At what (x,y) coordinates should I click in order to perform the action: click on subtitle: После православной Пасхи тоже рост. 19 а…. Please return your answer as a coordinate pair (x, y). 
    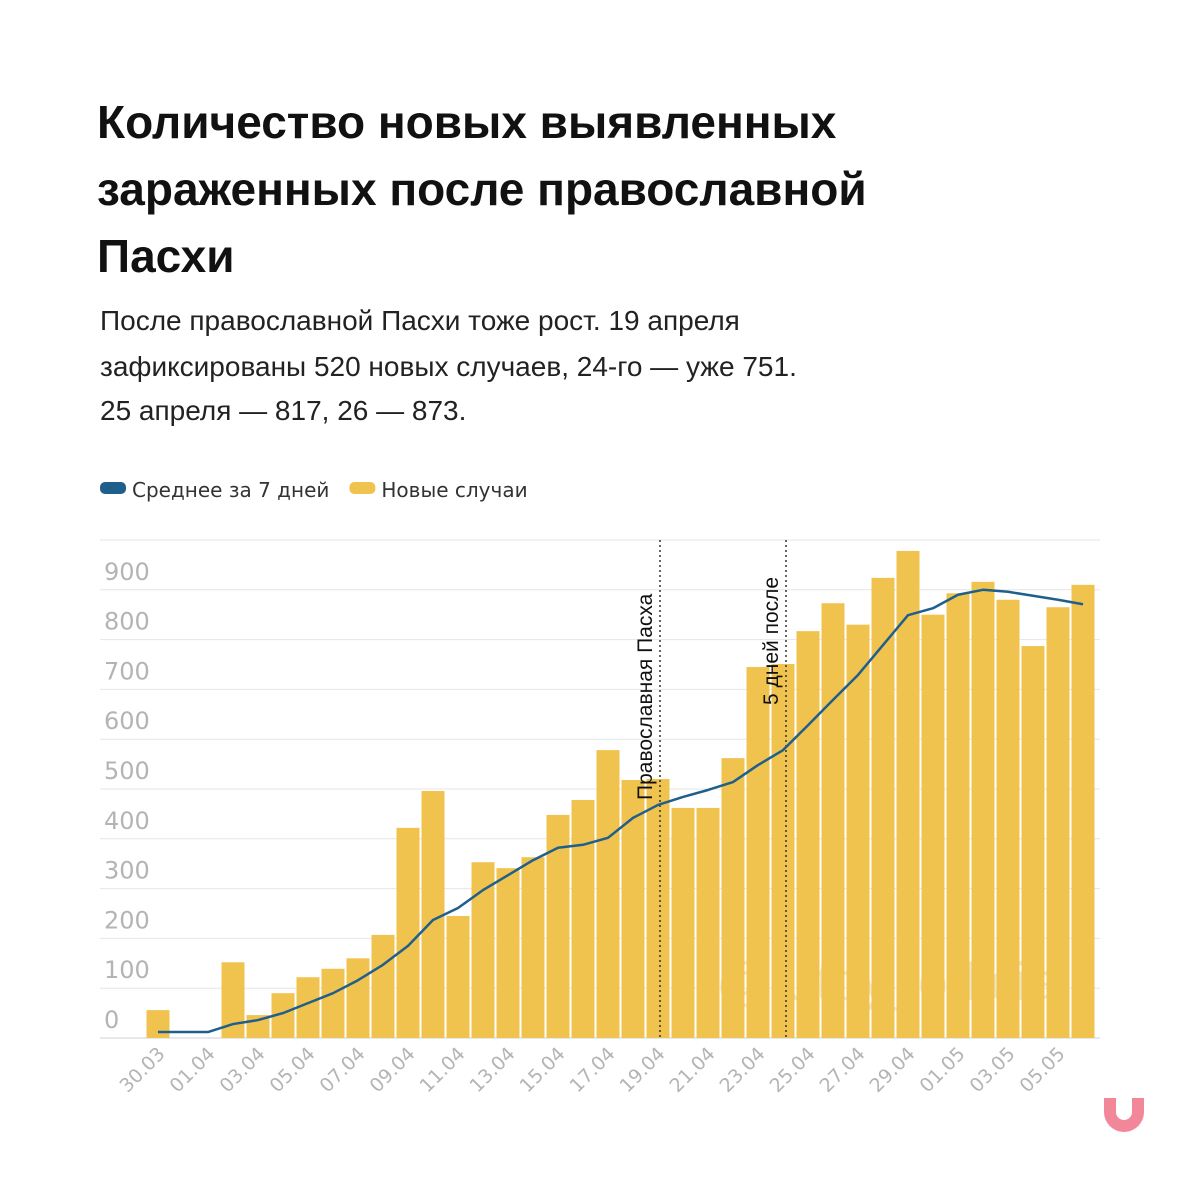
    Looking at the image, I should click on (420, 320).